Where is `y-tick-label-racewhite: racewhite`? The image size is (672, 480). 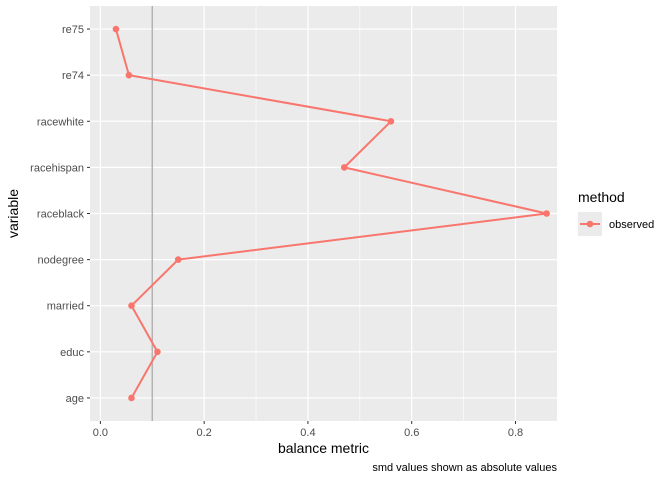 y-tick-label-racewhite: racewhite is located at coordinates (60, 122).